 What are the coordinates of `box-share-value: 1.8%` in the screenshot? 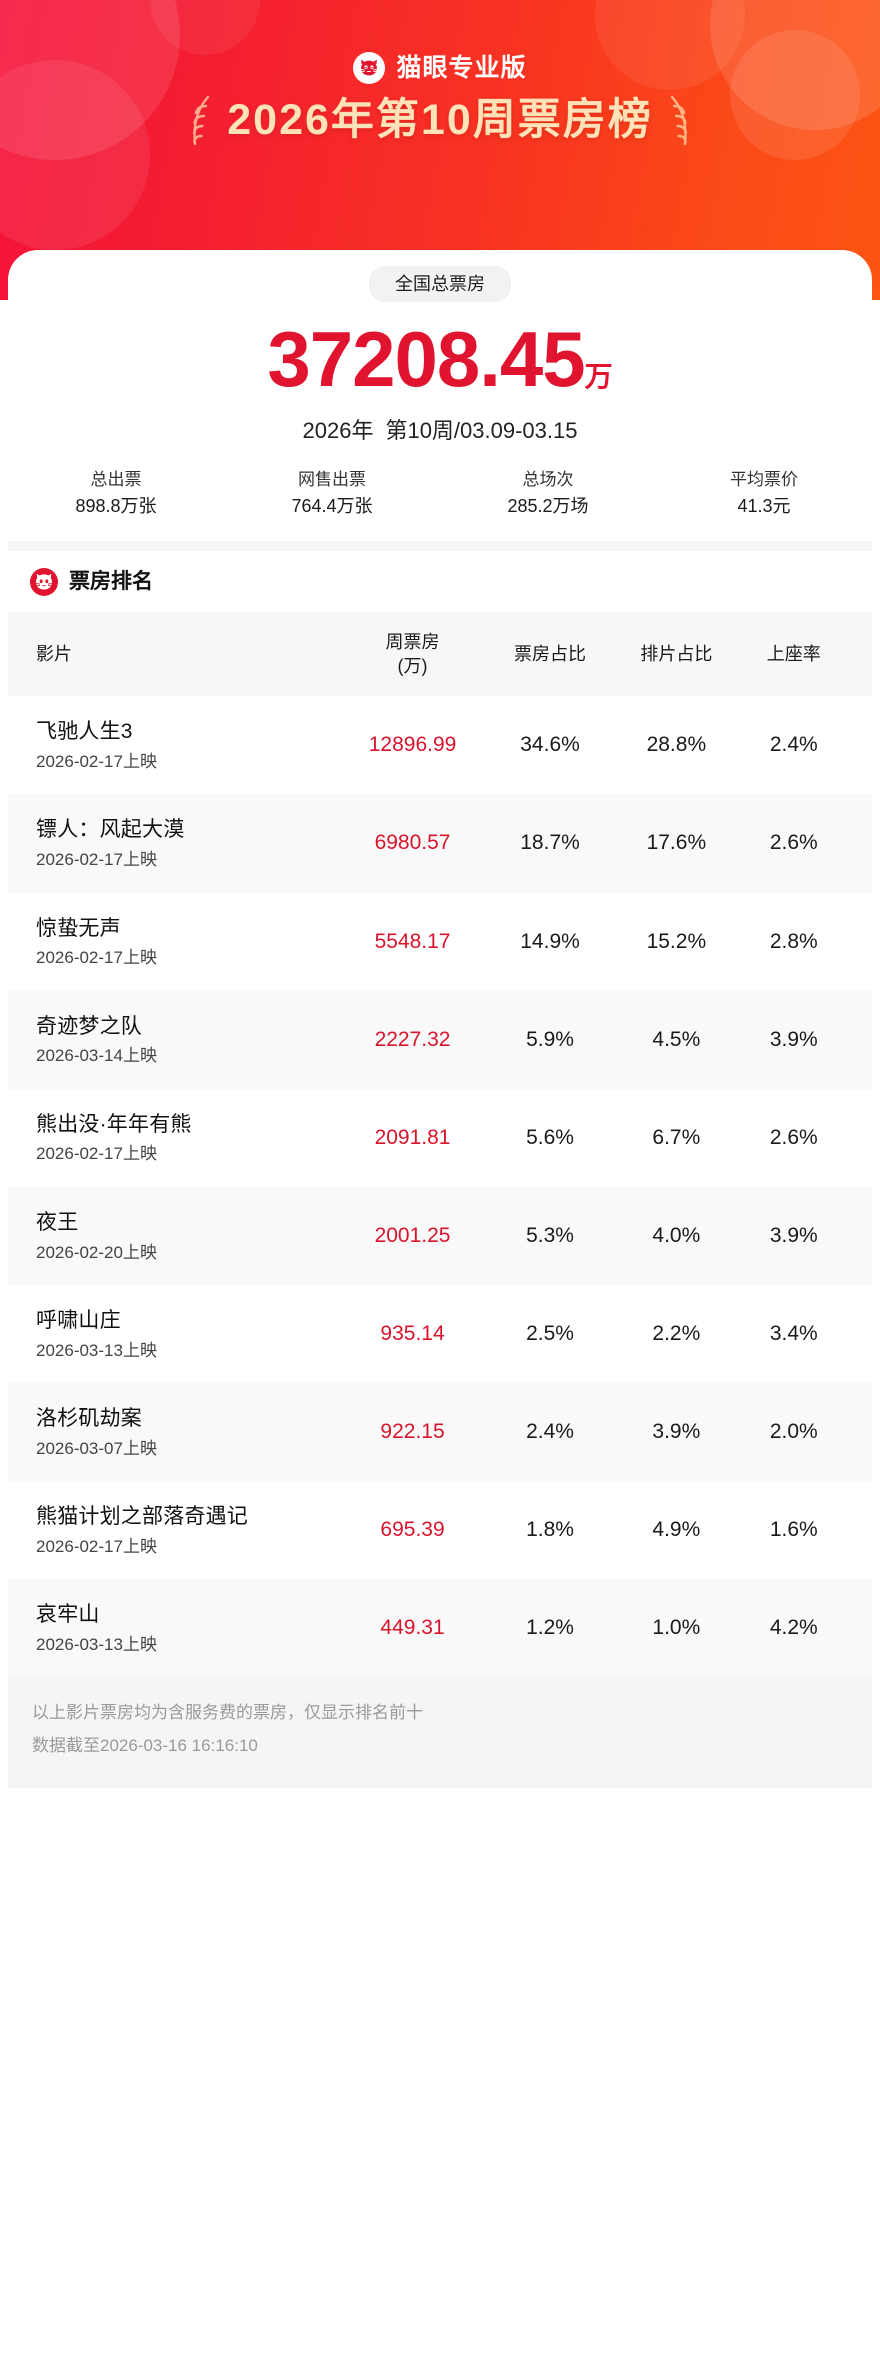 It's located at (550, 1530).